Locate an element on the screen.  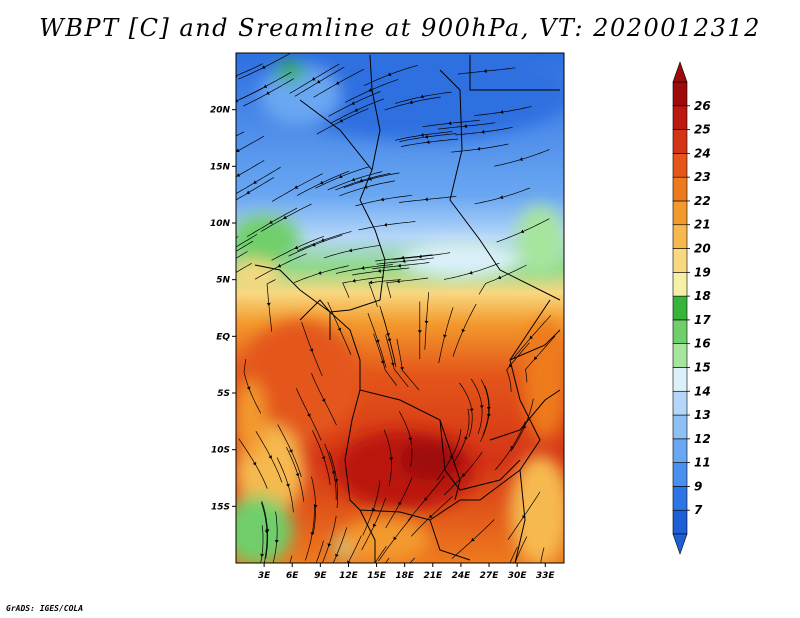
colorbar-label: 9 is located at coordinates (698, 486).